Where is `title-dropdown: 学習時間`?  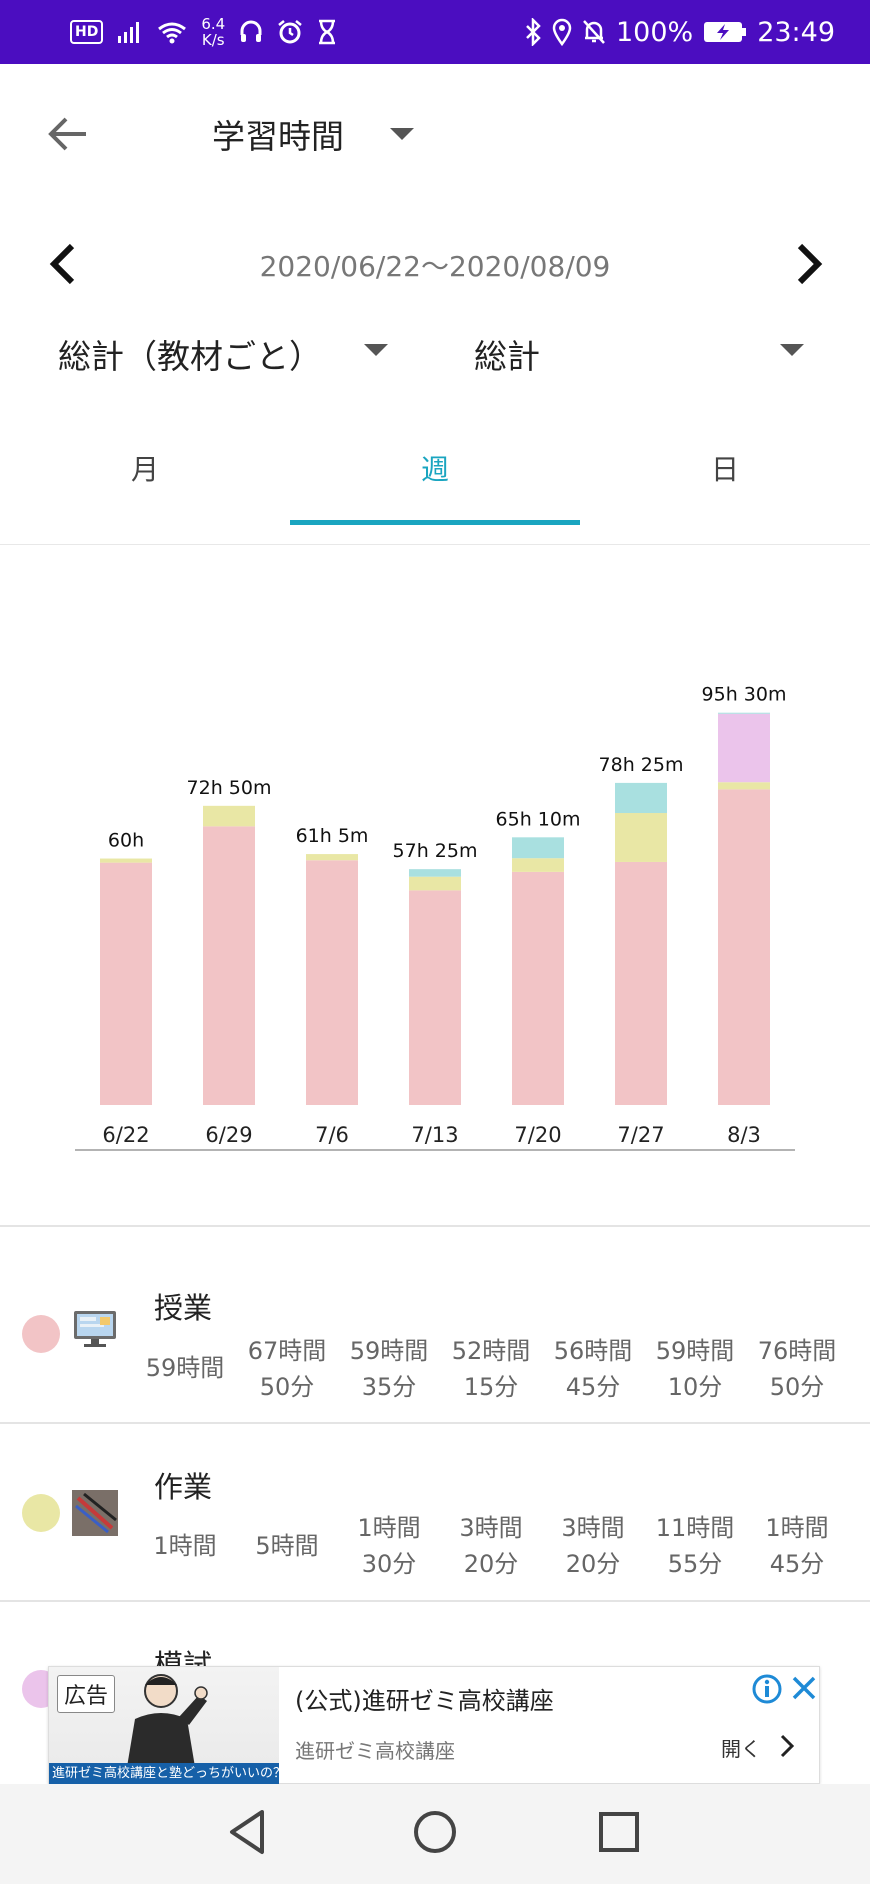
title-dropdown: 学習時間 is located at coordinates (278, 134).